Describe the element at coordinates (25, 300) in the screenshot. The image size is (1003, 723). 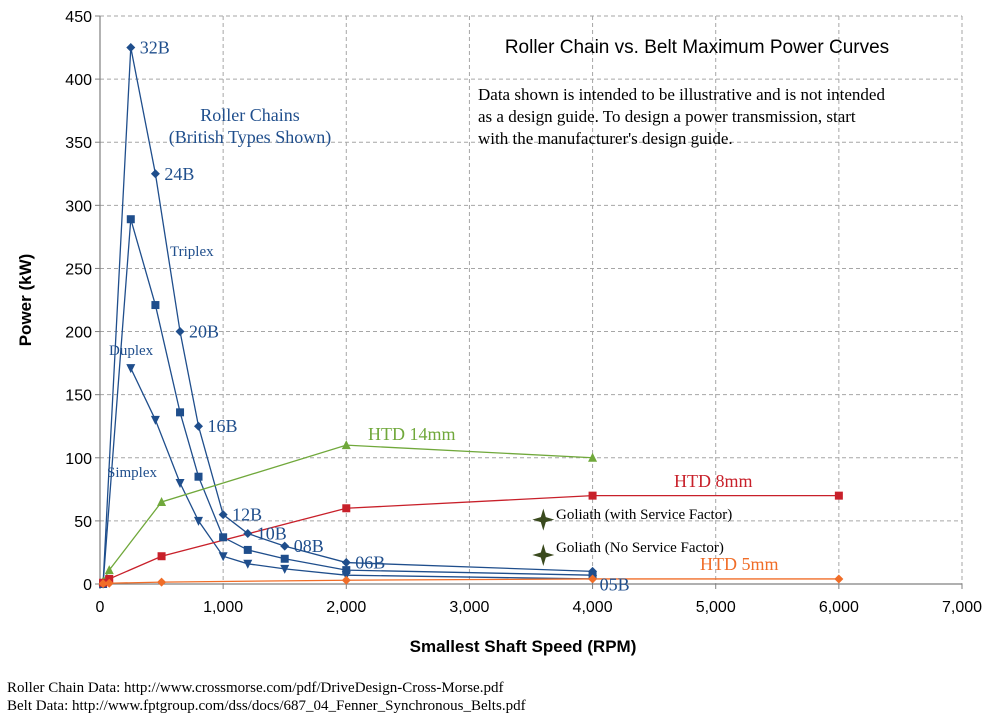
I see `y-axis-title: Power (kW)` at that location.